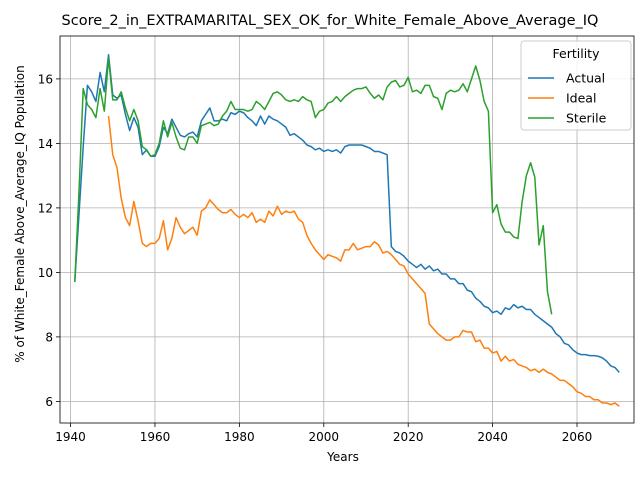  I want to click on legend-label-actual: Actual, so click(585, 78).